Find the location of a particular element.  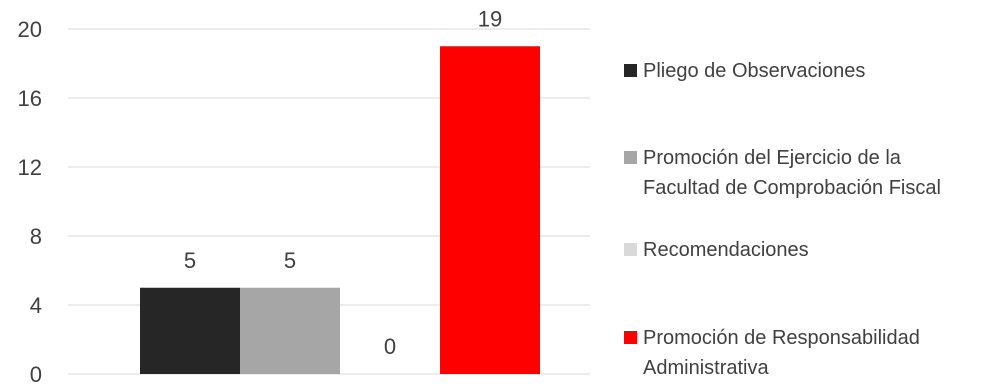

y-tick-label: 20 is located at coordinates (30, 29).